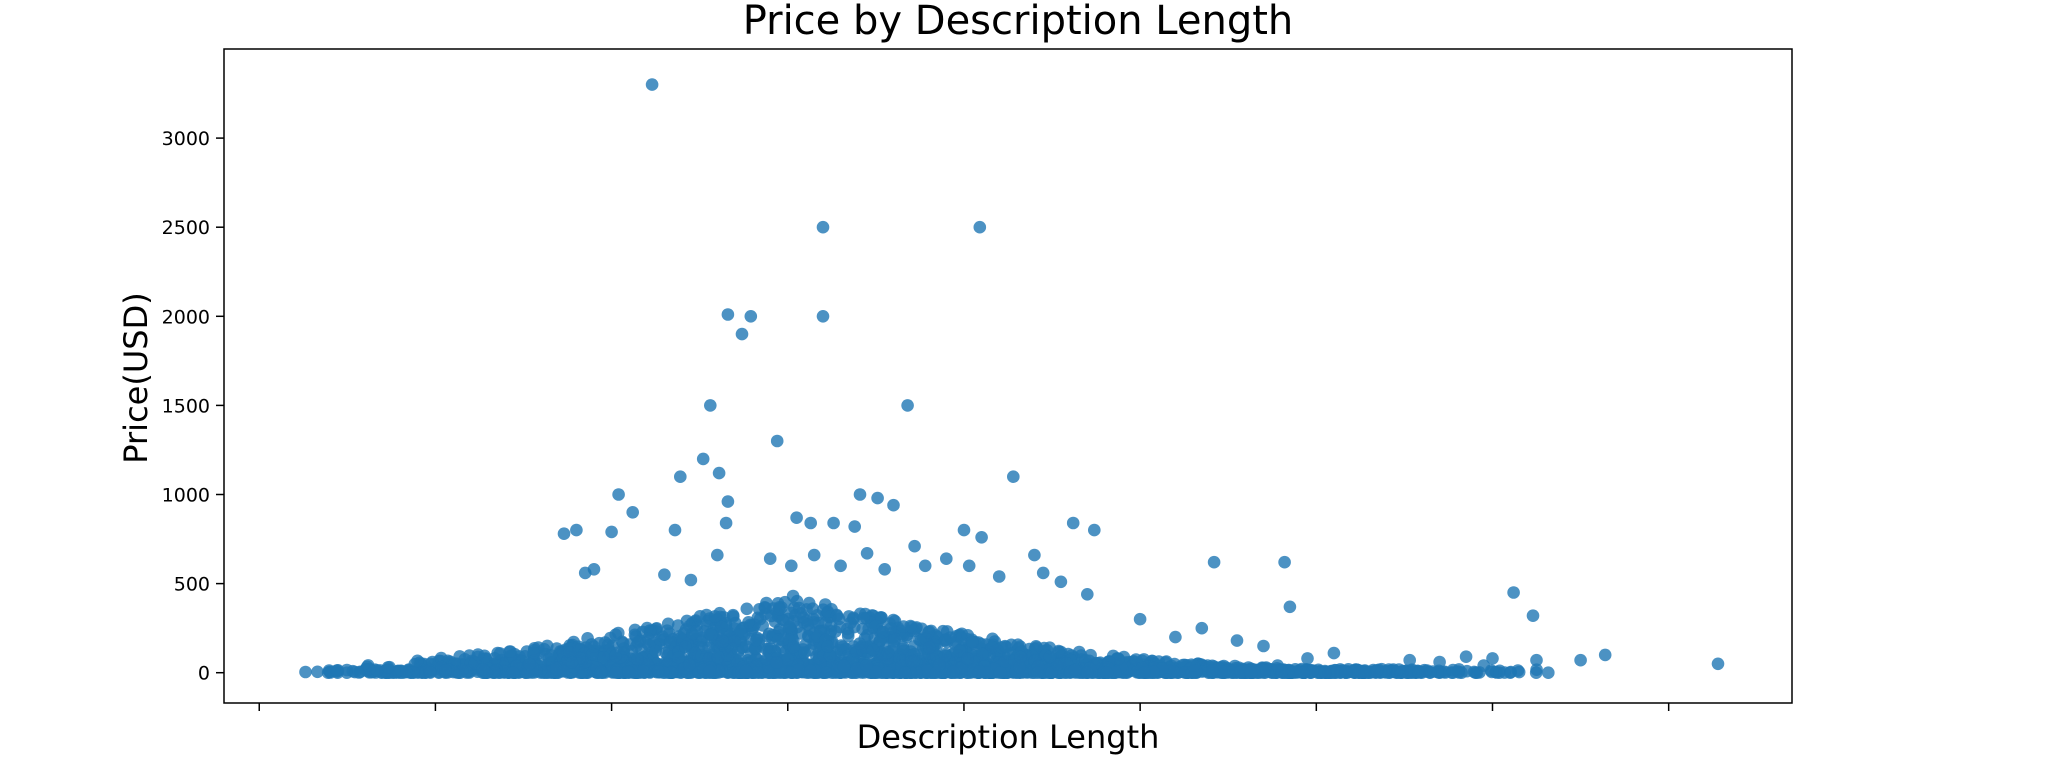 This screenshot has width=2062, height=782. I want to click on x-axis-ticks, so click(964, 707).